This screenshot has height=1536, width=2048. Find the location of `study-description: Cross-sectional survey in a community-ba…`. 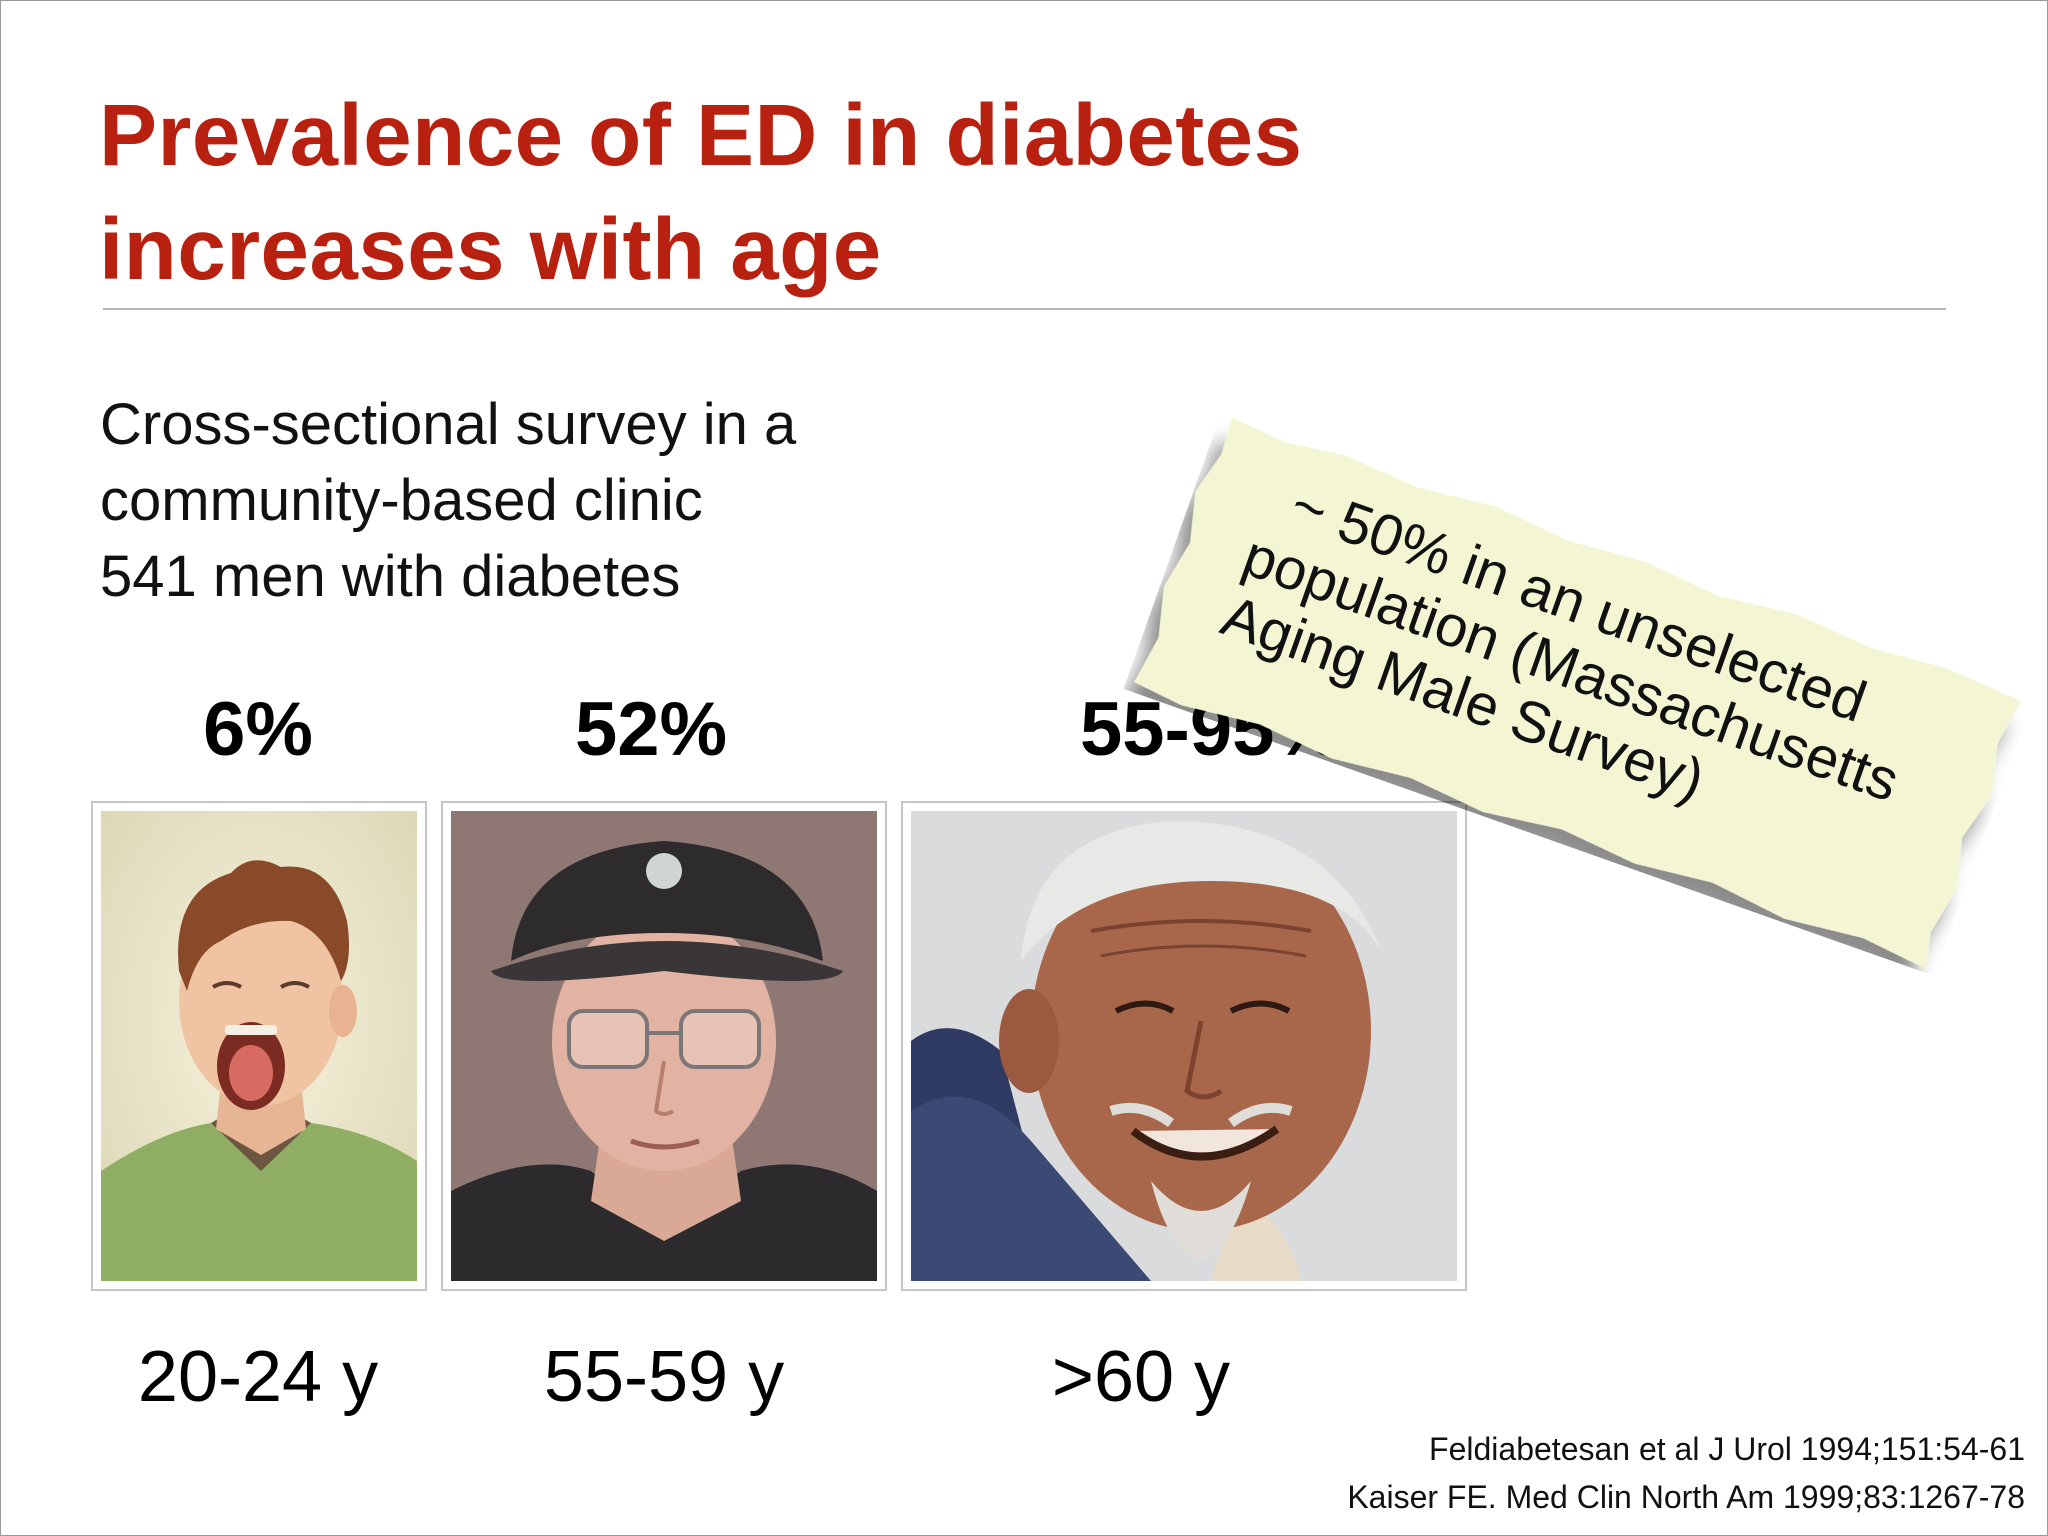

study-description: Cross-sectional survey in a community-ba… is located at coordinates (448, 501).